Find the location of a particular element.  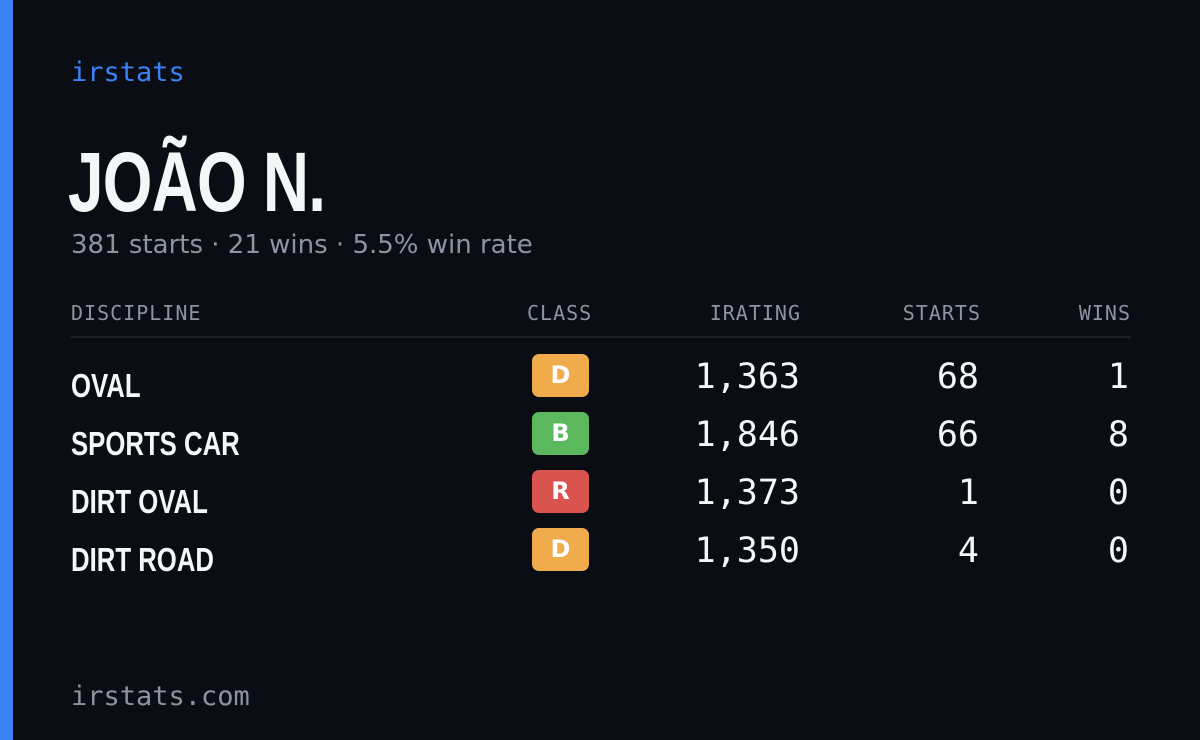

header-irating: IRATING is located at coordinates (755, 313).